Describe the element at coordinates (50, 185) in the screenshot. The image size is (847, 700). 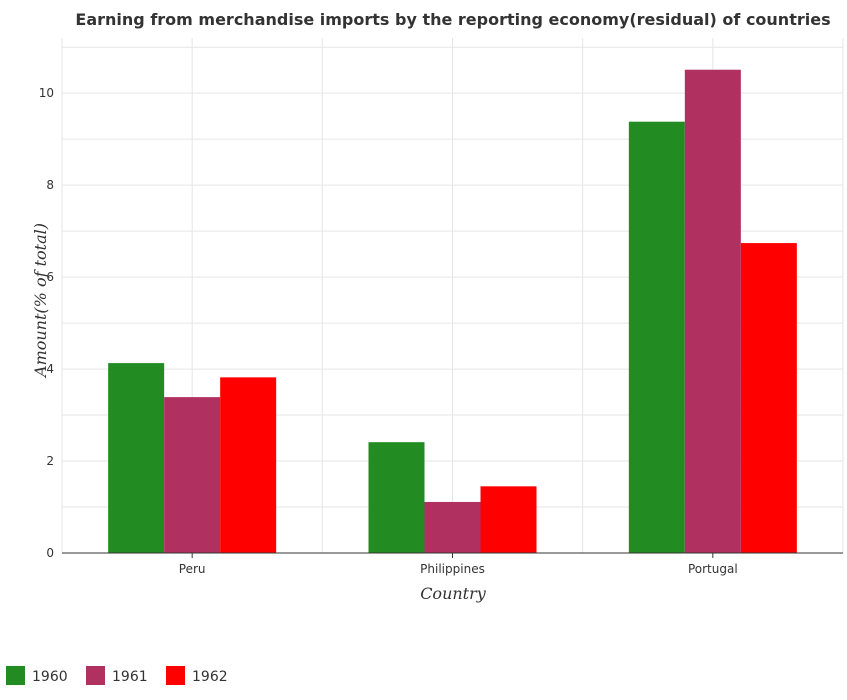
I see `y-tick-label: 8` at that location.